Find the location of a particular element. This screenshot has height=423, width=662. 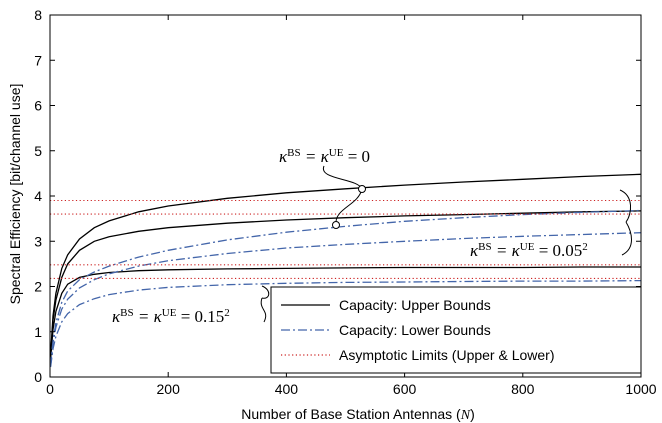

annotation-label-1: κBS = κUE = 0.052 is located at coordinates (529, 250).